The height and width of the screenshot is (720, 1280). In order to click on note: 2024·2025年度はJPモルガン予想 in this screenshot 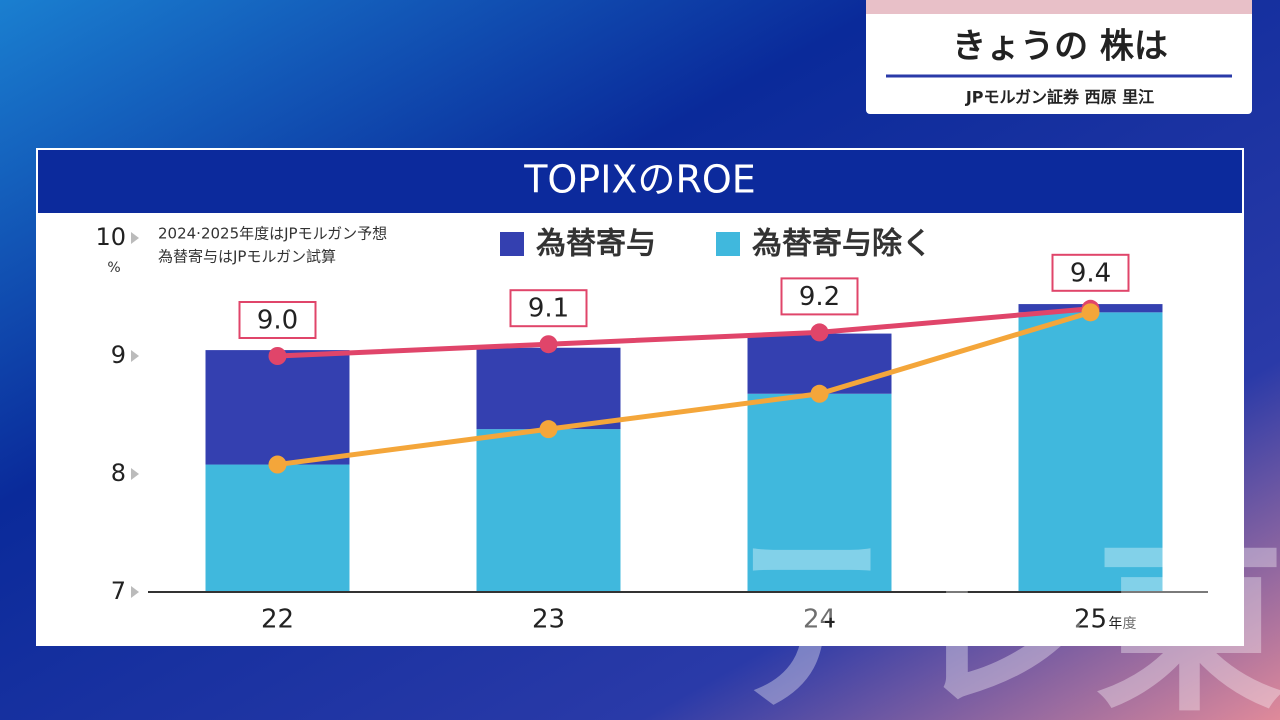, I will do `click(272, 234)`.